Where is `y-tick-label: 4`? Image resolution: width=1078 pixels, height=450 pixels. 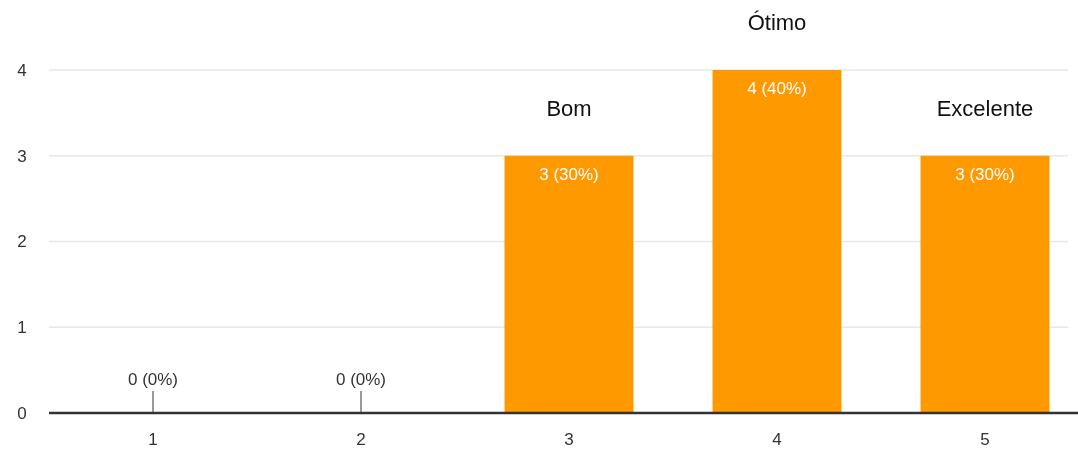 y-tick-label: 4 is located at coordinates (22, 70).